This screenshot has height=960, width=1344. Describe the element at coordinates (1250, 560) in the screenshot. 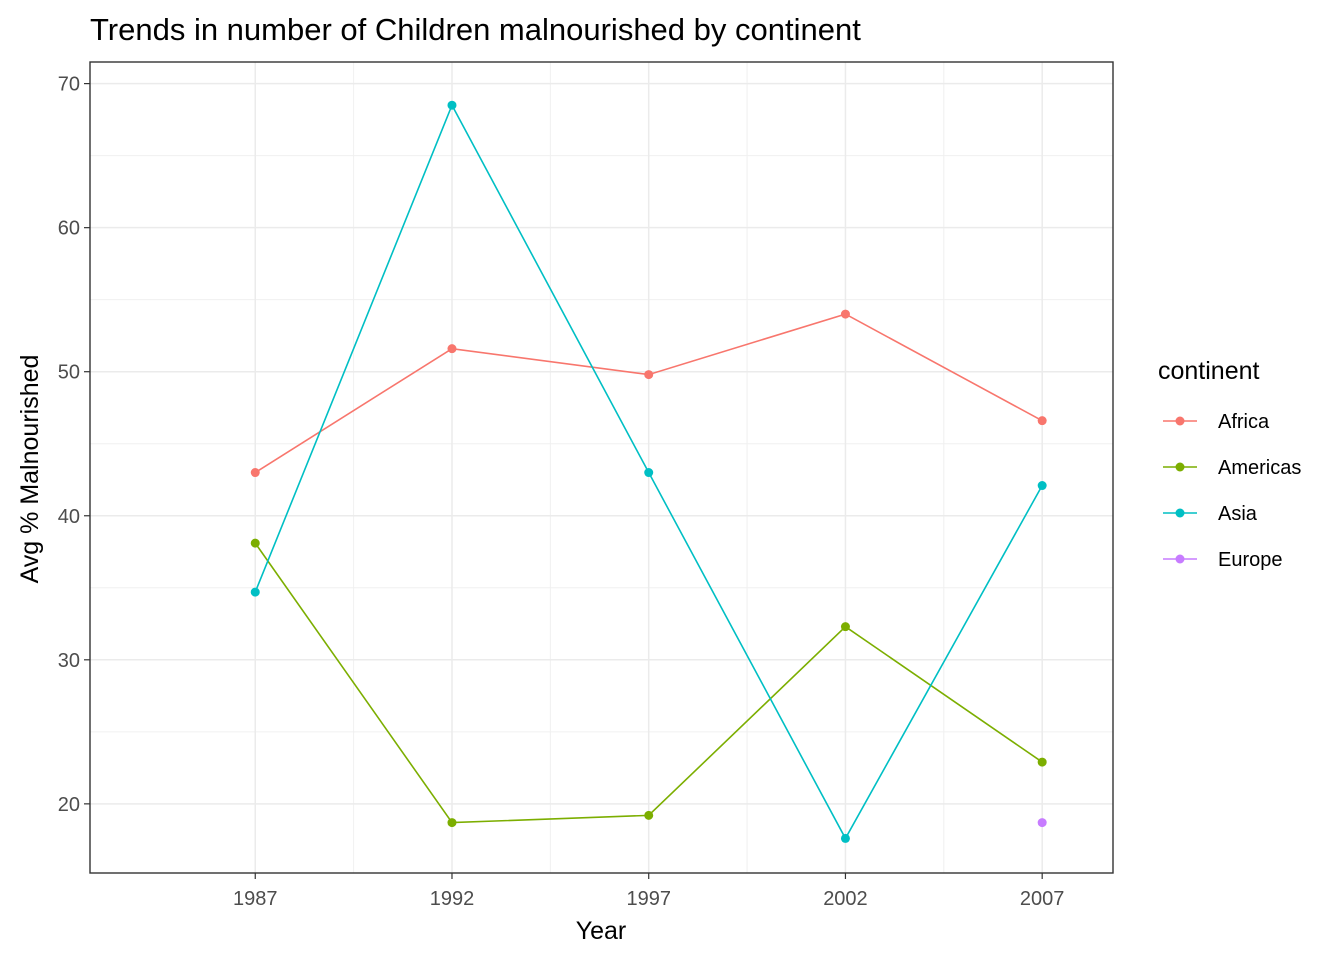

I see `legend-label: Europe` at that location.